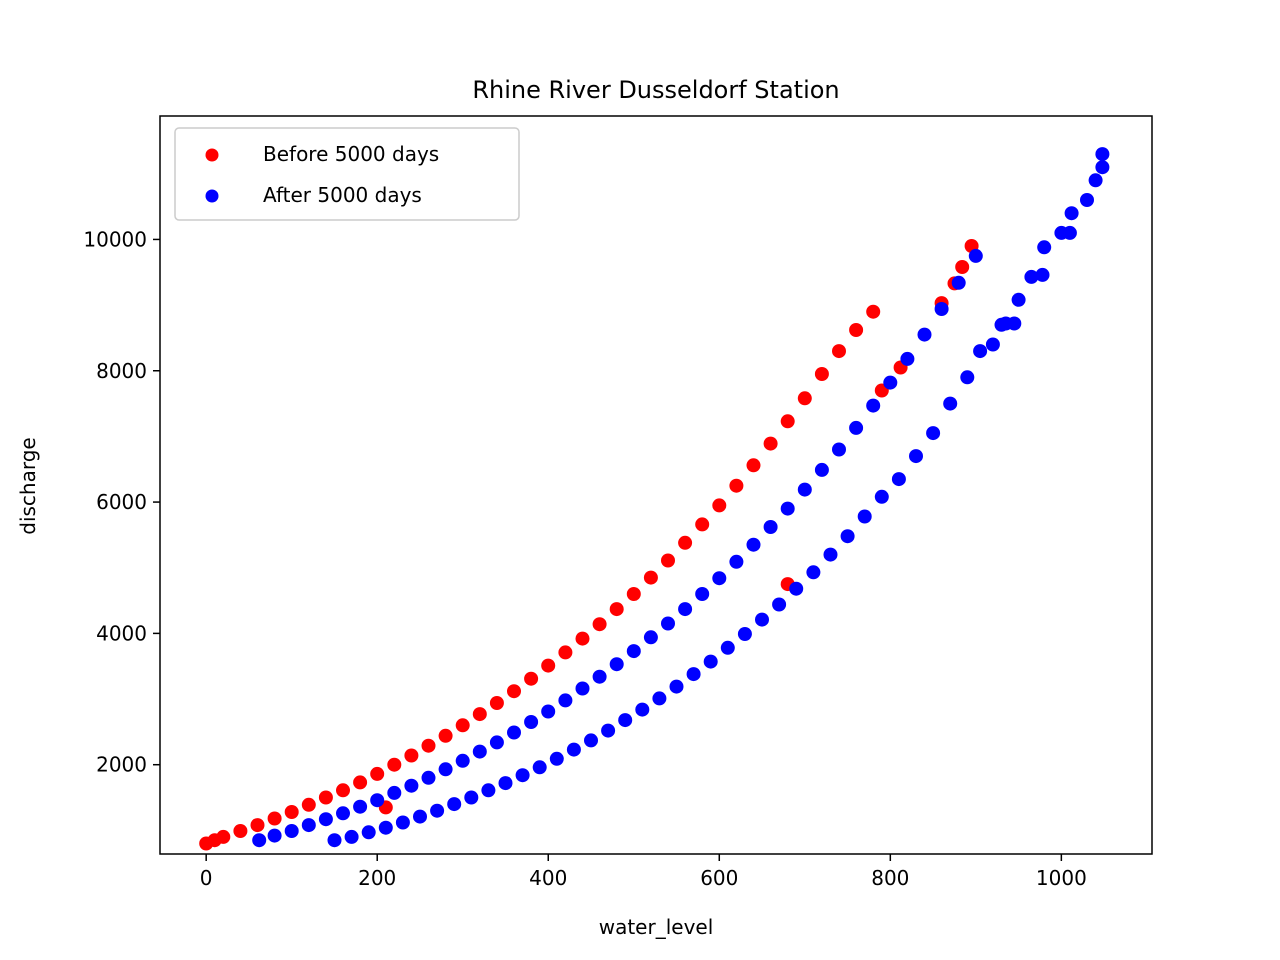 This screenshot has height=960, width=1280. Describe the element at coordinates (1061, 878) in the screenshot. I see `x-tick-label: 1000` at that location.